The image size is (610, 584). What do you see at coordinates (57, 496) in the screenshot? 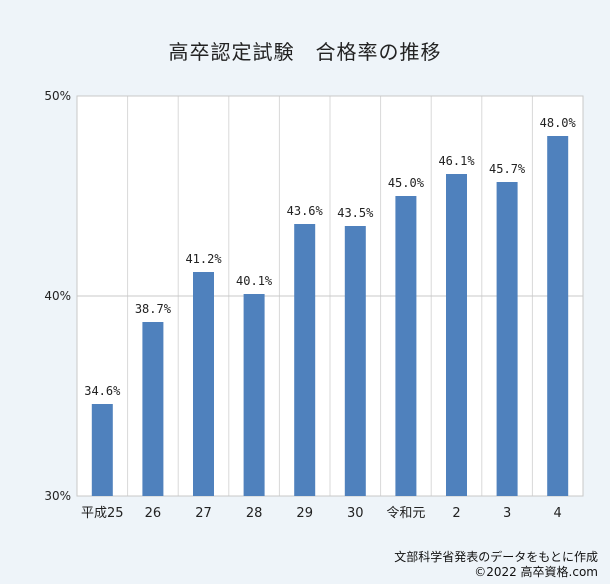
I see `y-tick-label: 30%` at bounding box center [57, 496].